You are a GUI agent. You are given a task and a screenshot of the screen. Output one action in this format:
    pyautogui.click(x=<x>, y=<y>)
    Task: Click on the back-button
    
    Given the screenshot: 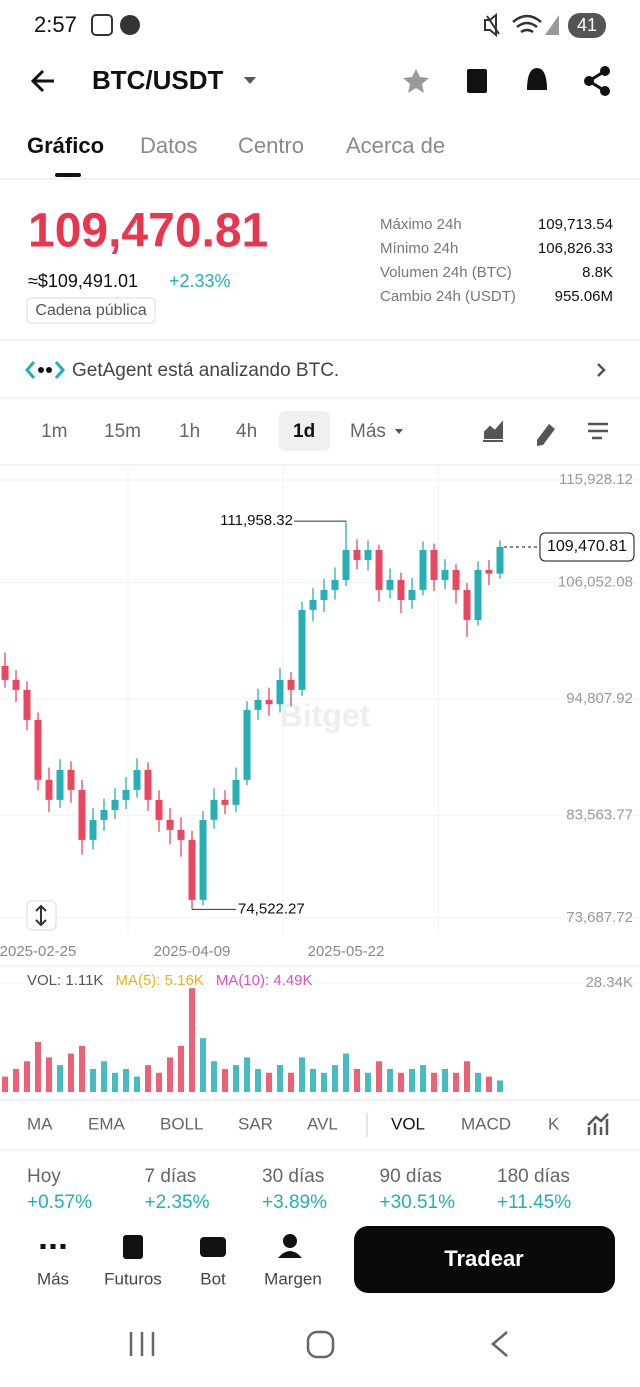 What is the action you would take?
    pyautogui.click(x=42, y=81)
    